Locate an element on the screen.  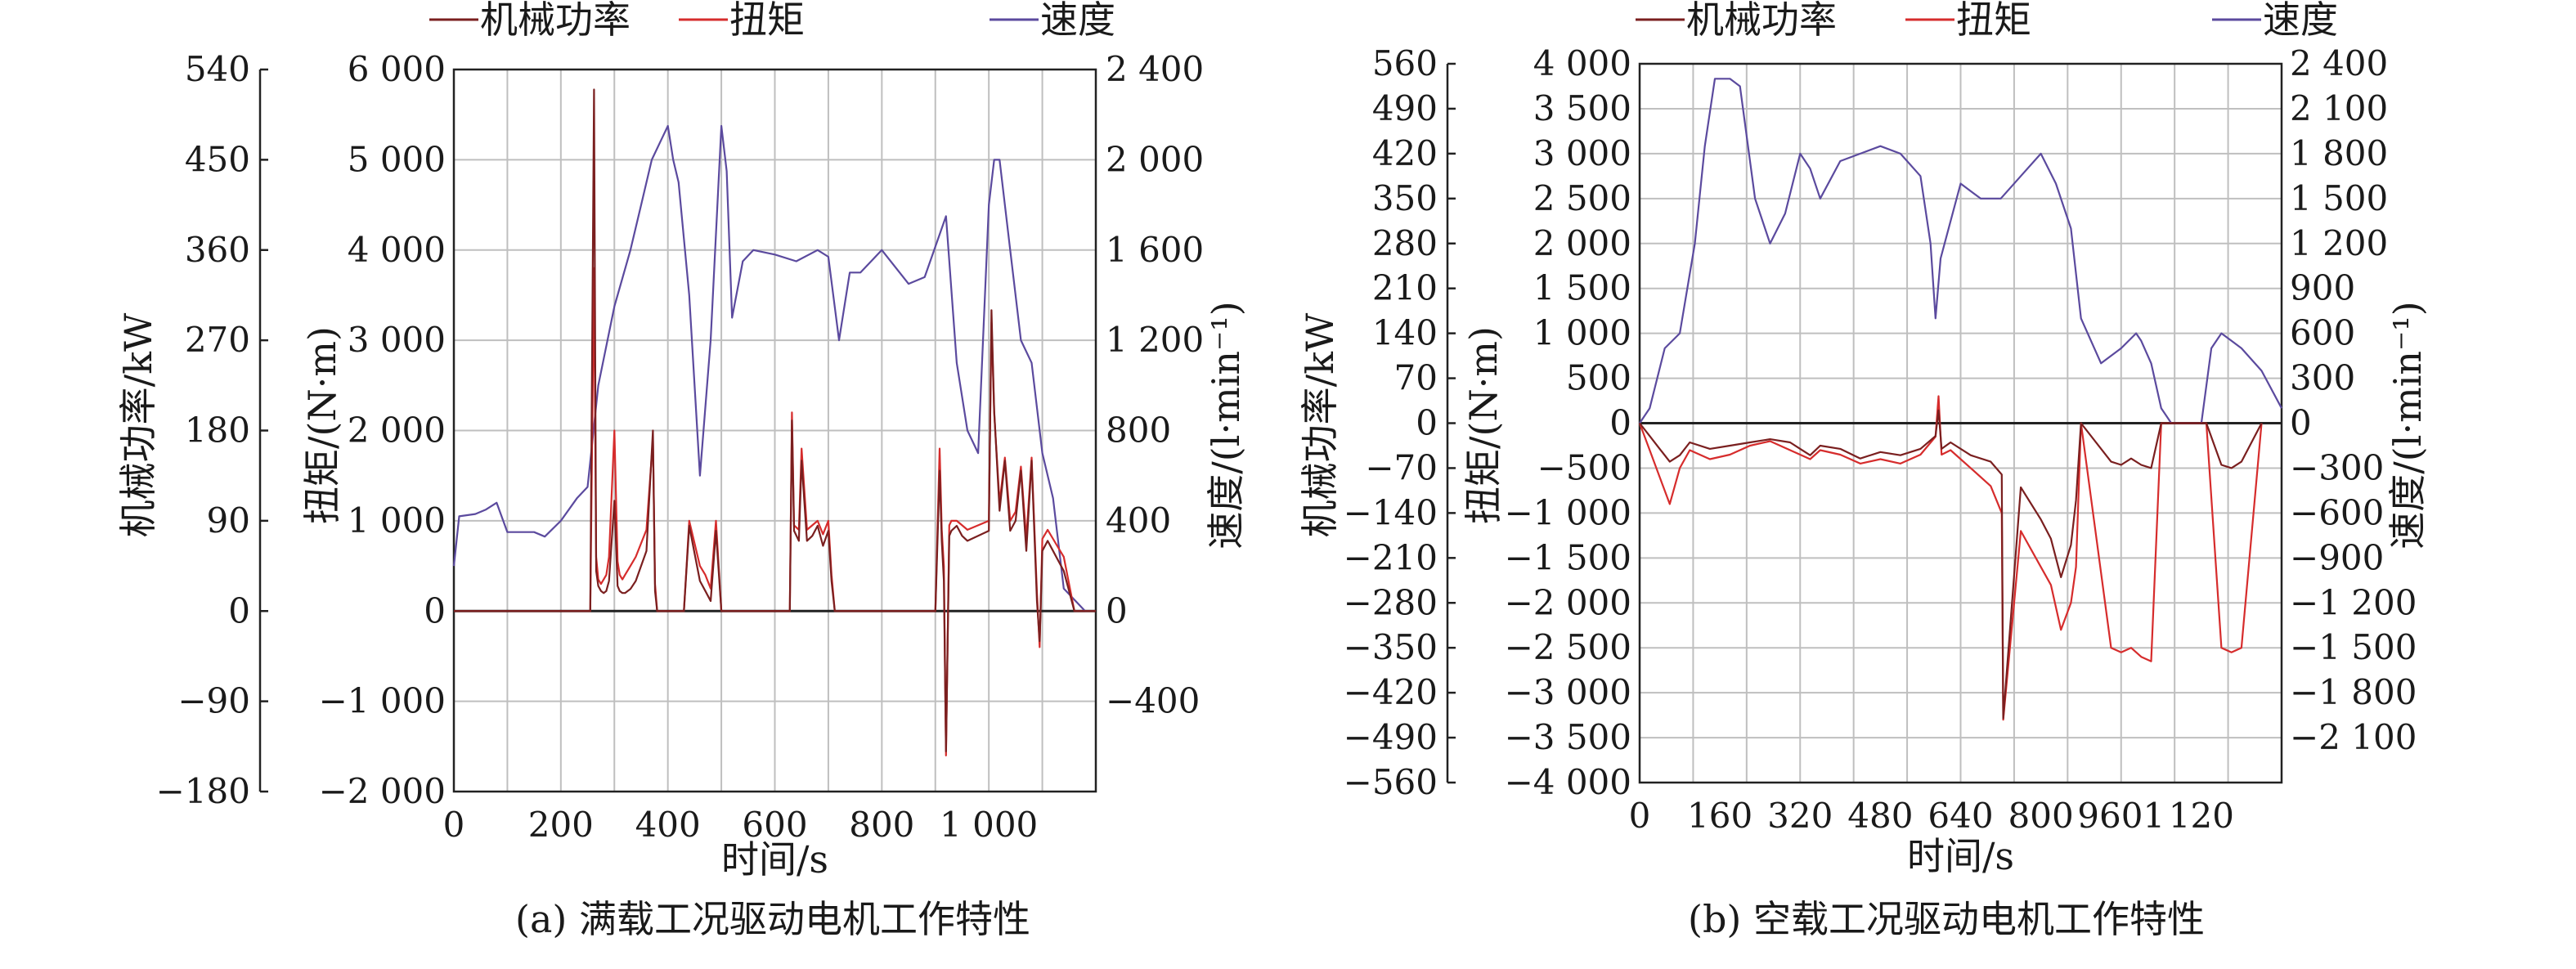
power-tick-label: 140 is located at coordinates (1405, 333).